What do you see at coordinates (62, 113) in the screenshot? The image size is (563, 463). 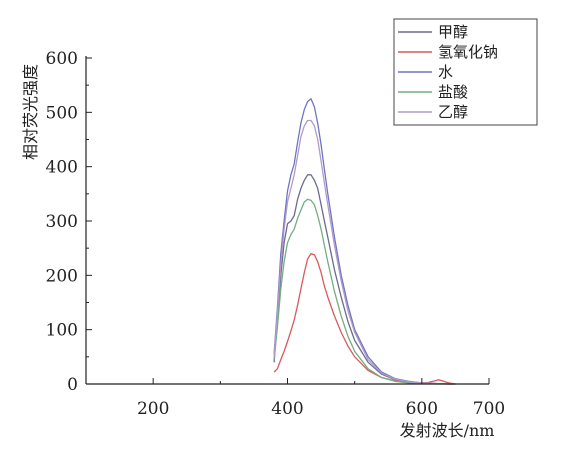 I see `y-tick-label: 500` at bounding box center [62, 113].